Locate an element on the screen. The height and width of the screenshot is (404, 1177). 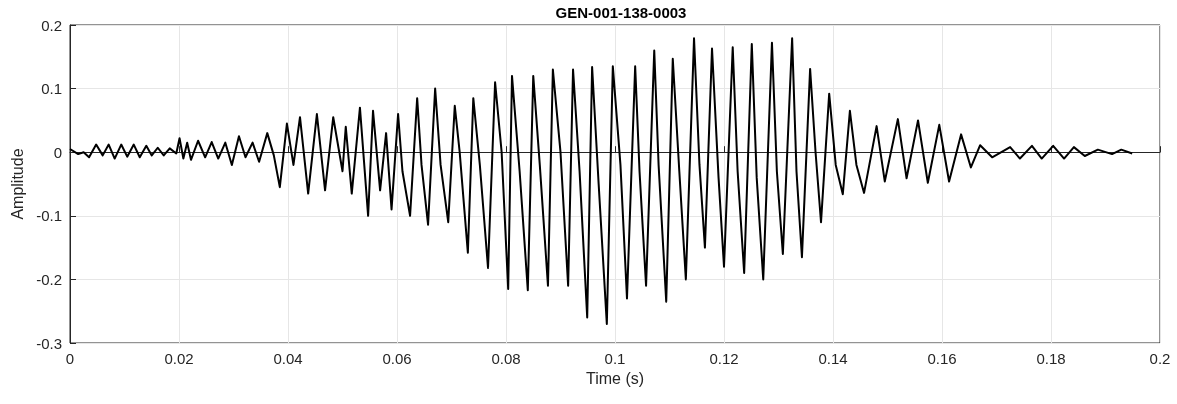
x-tick-label: 0.1 is located at coordinates (615, 358).